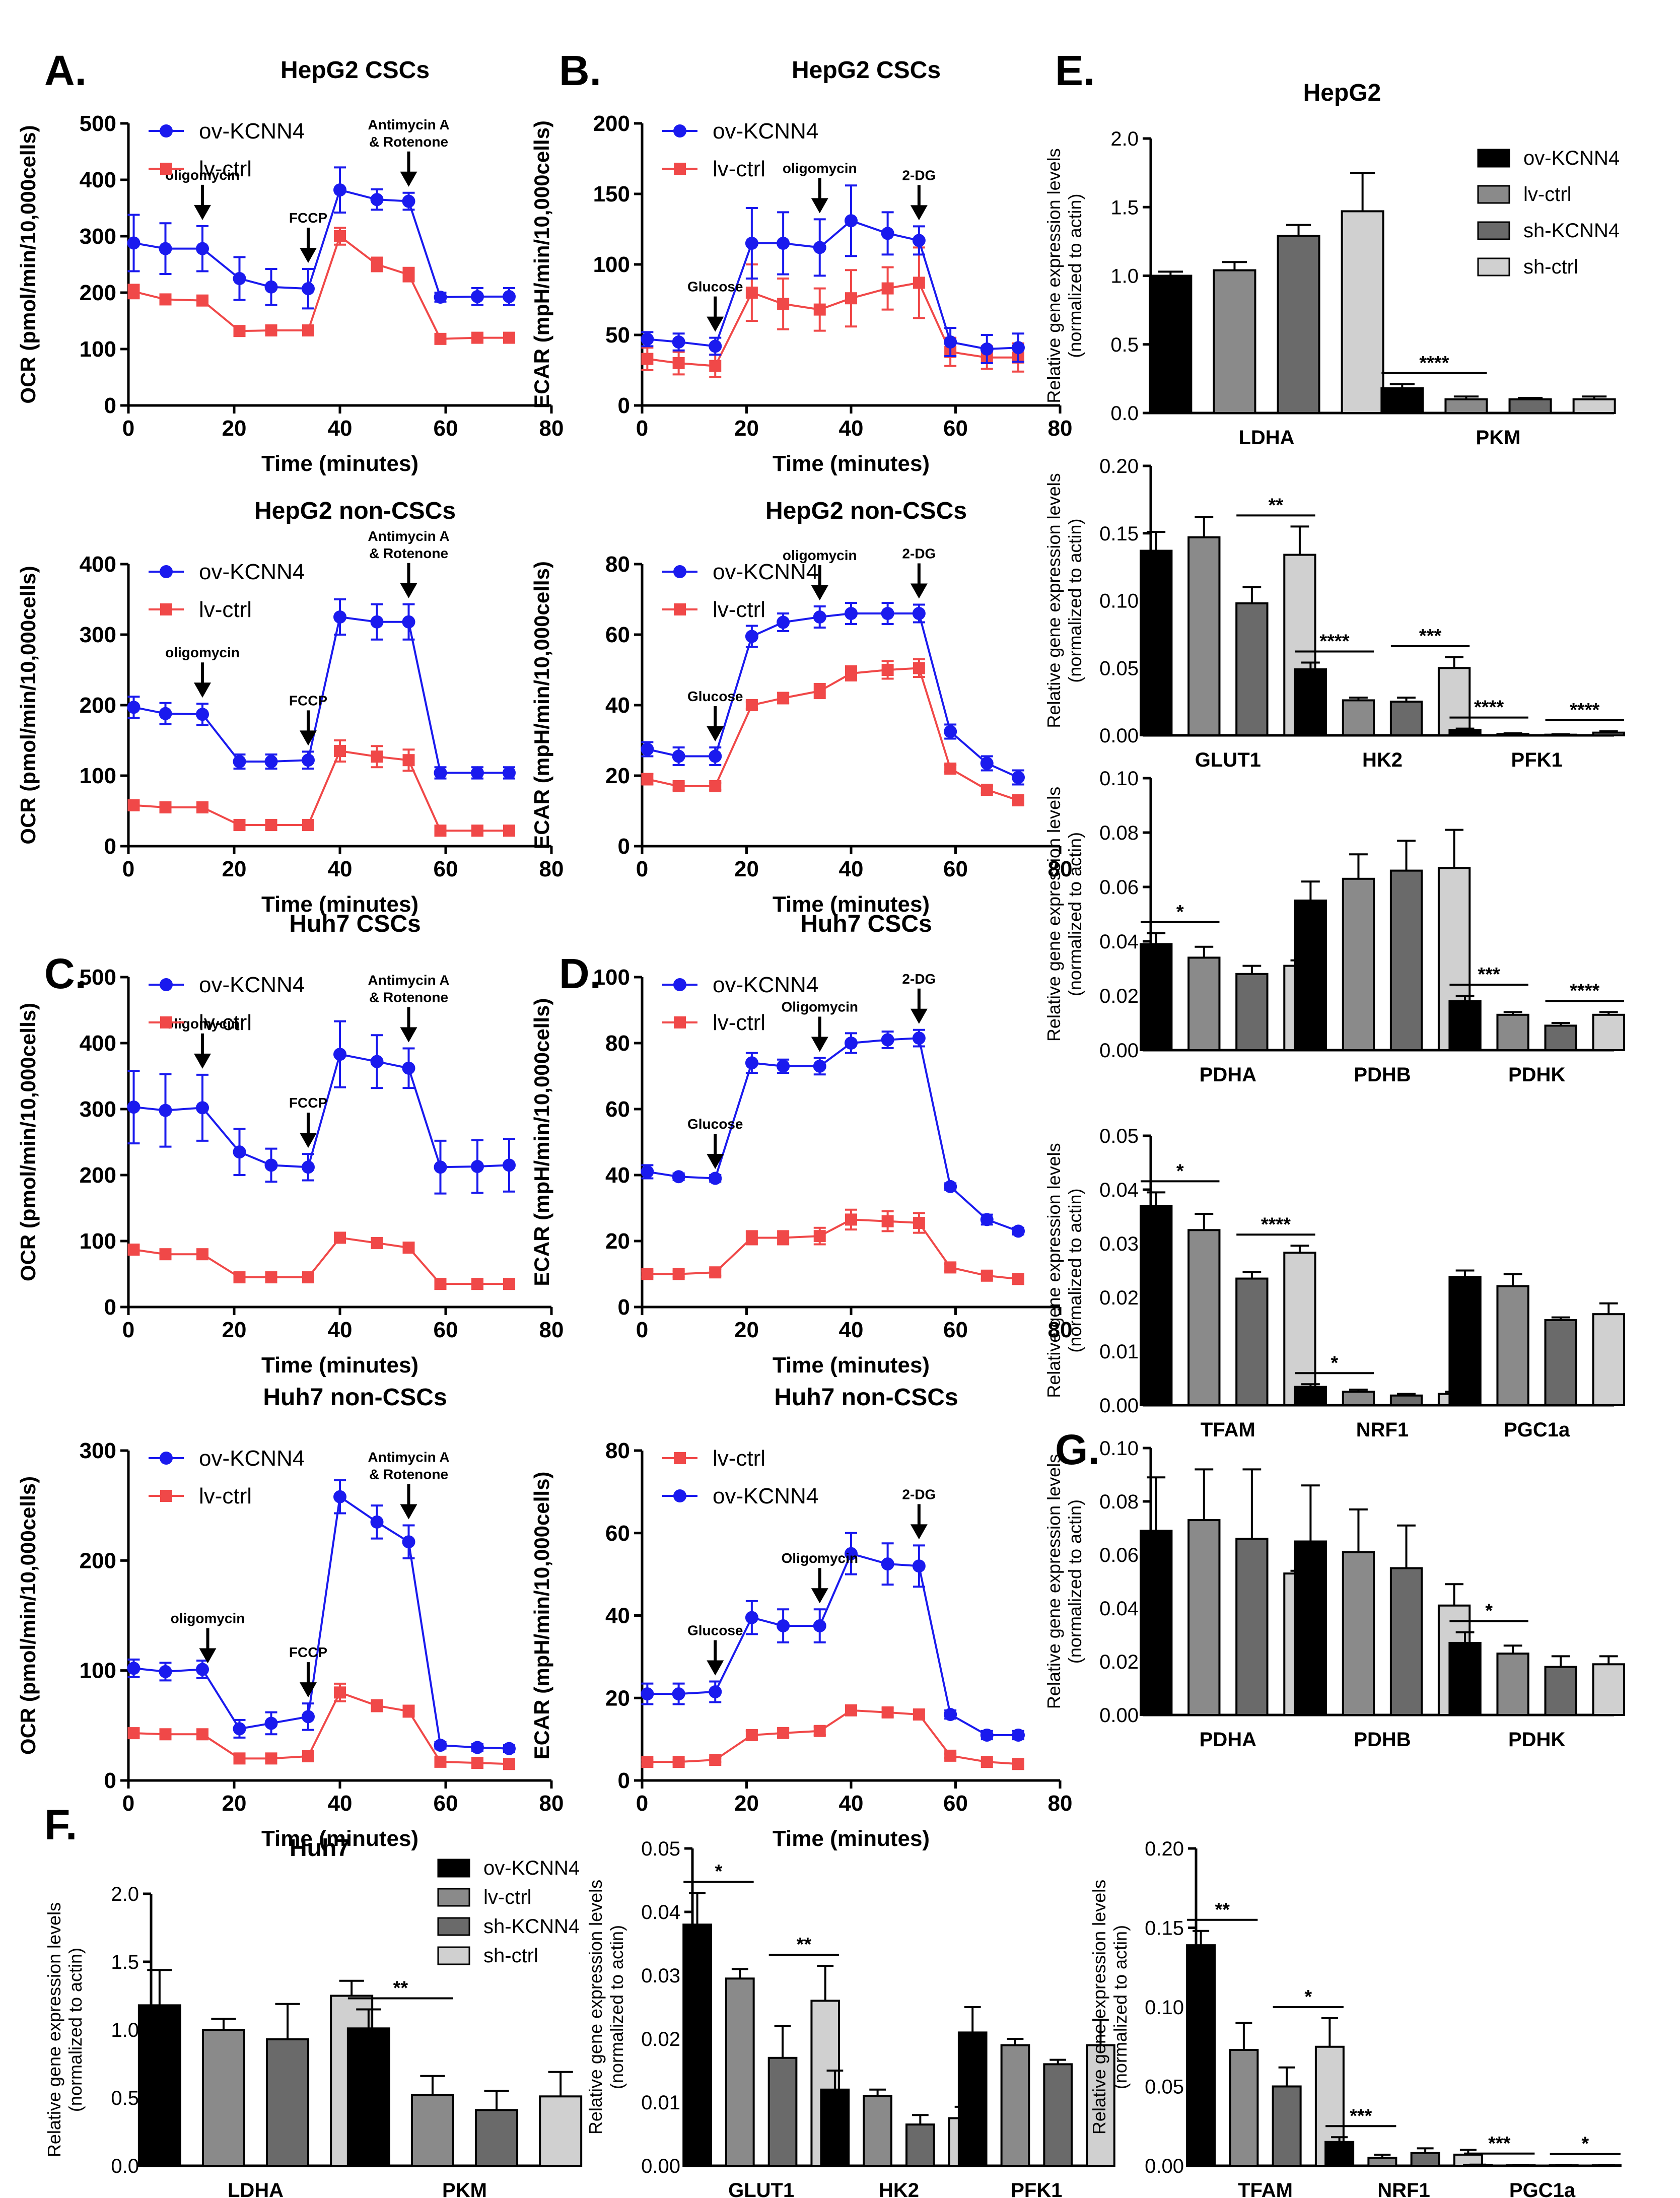 The height and width of the screenshot is (2198, 1680). What do you see at coordinates (1536, 732) in the screenshot?
I see `category-PFK1` at bounding box center [1536, 732].